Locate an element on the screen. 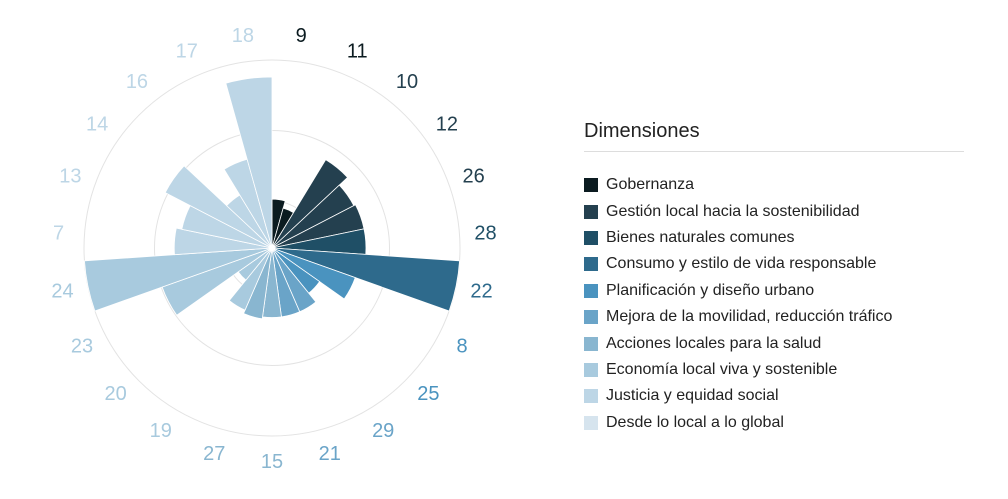 Image resolution: width=1008 pixels, height=499 pixels. legend-label: Gobernanza is located at coordinates (650, 185).